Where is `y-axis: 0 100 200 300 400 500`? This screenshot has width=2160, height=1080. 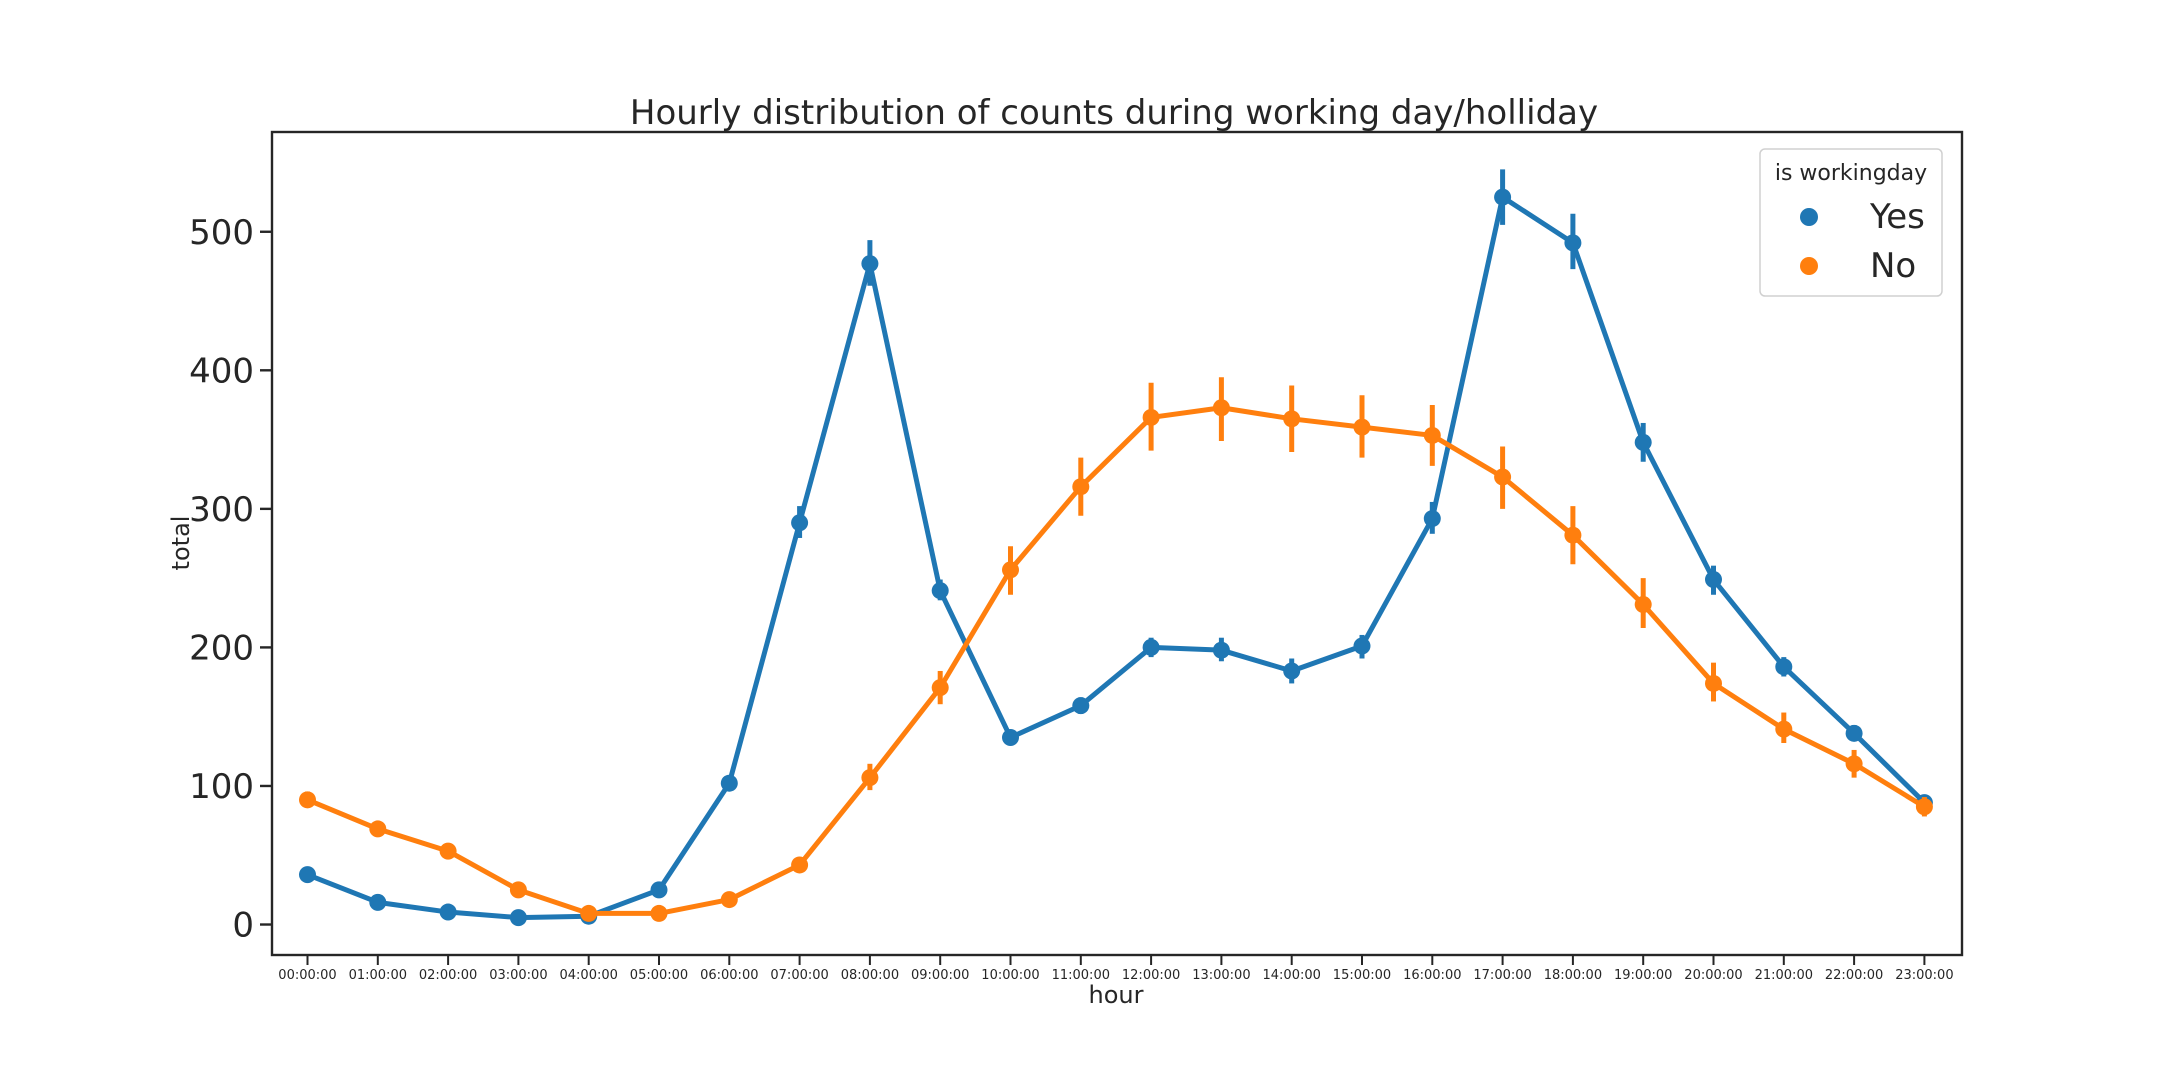
y-axis: 0 100 200 300 400 500 is located at coordinates (230, 579).